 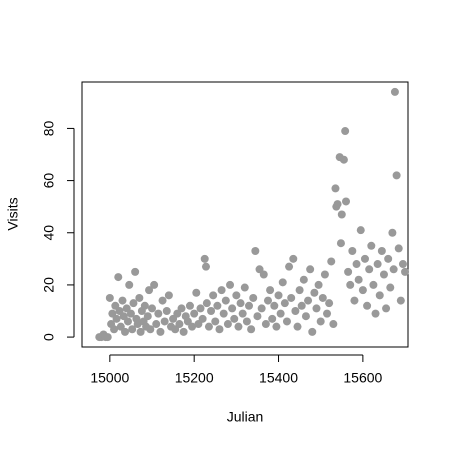 What do you see at coordinates (194, 378) in the screenshot?
I see `x-tick-label: 15200` at bounding box center [194, 378].